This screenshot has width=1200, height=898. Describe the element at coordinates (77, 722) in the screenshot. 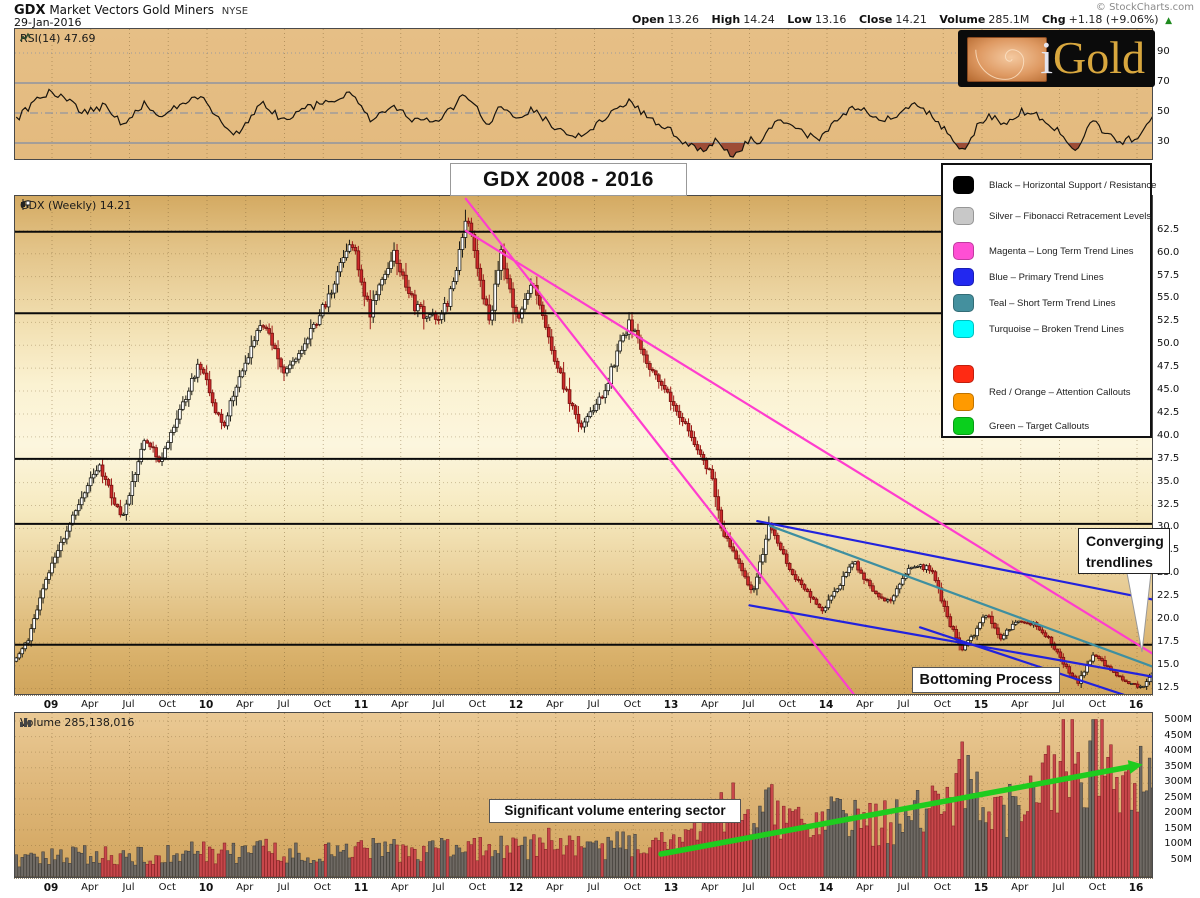

I see `volume-panel-label: Volume 285,138,016` at that location.